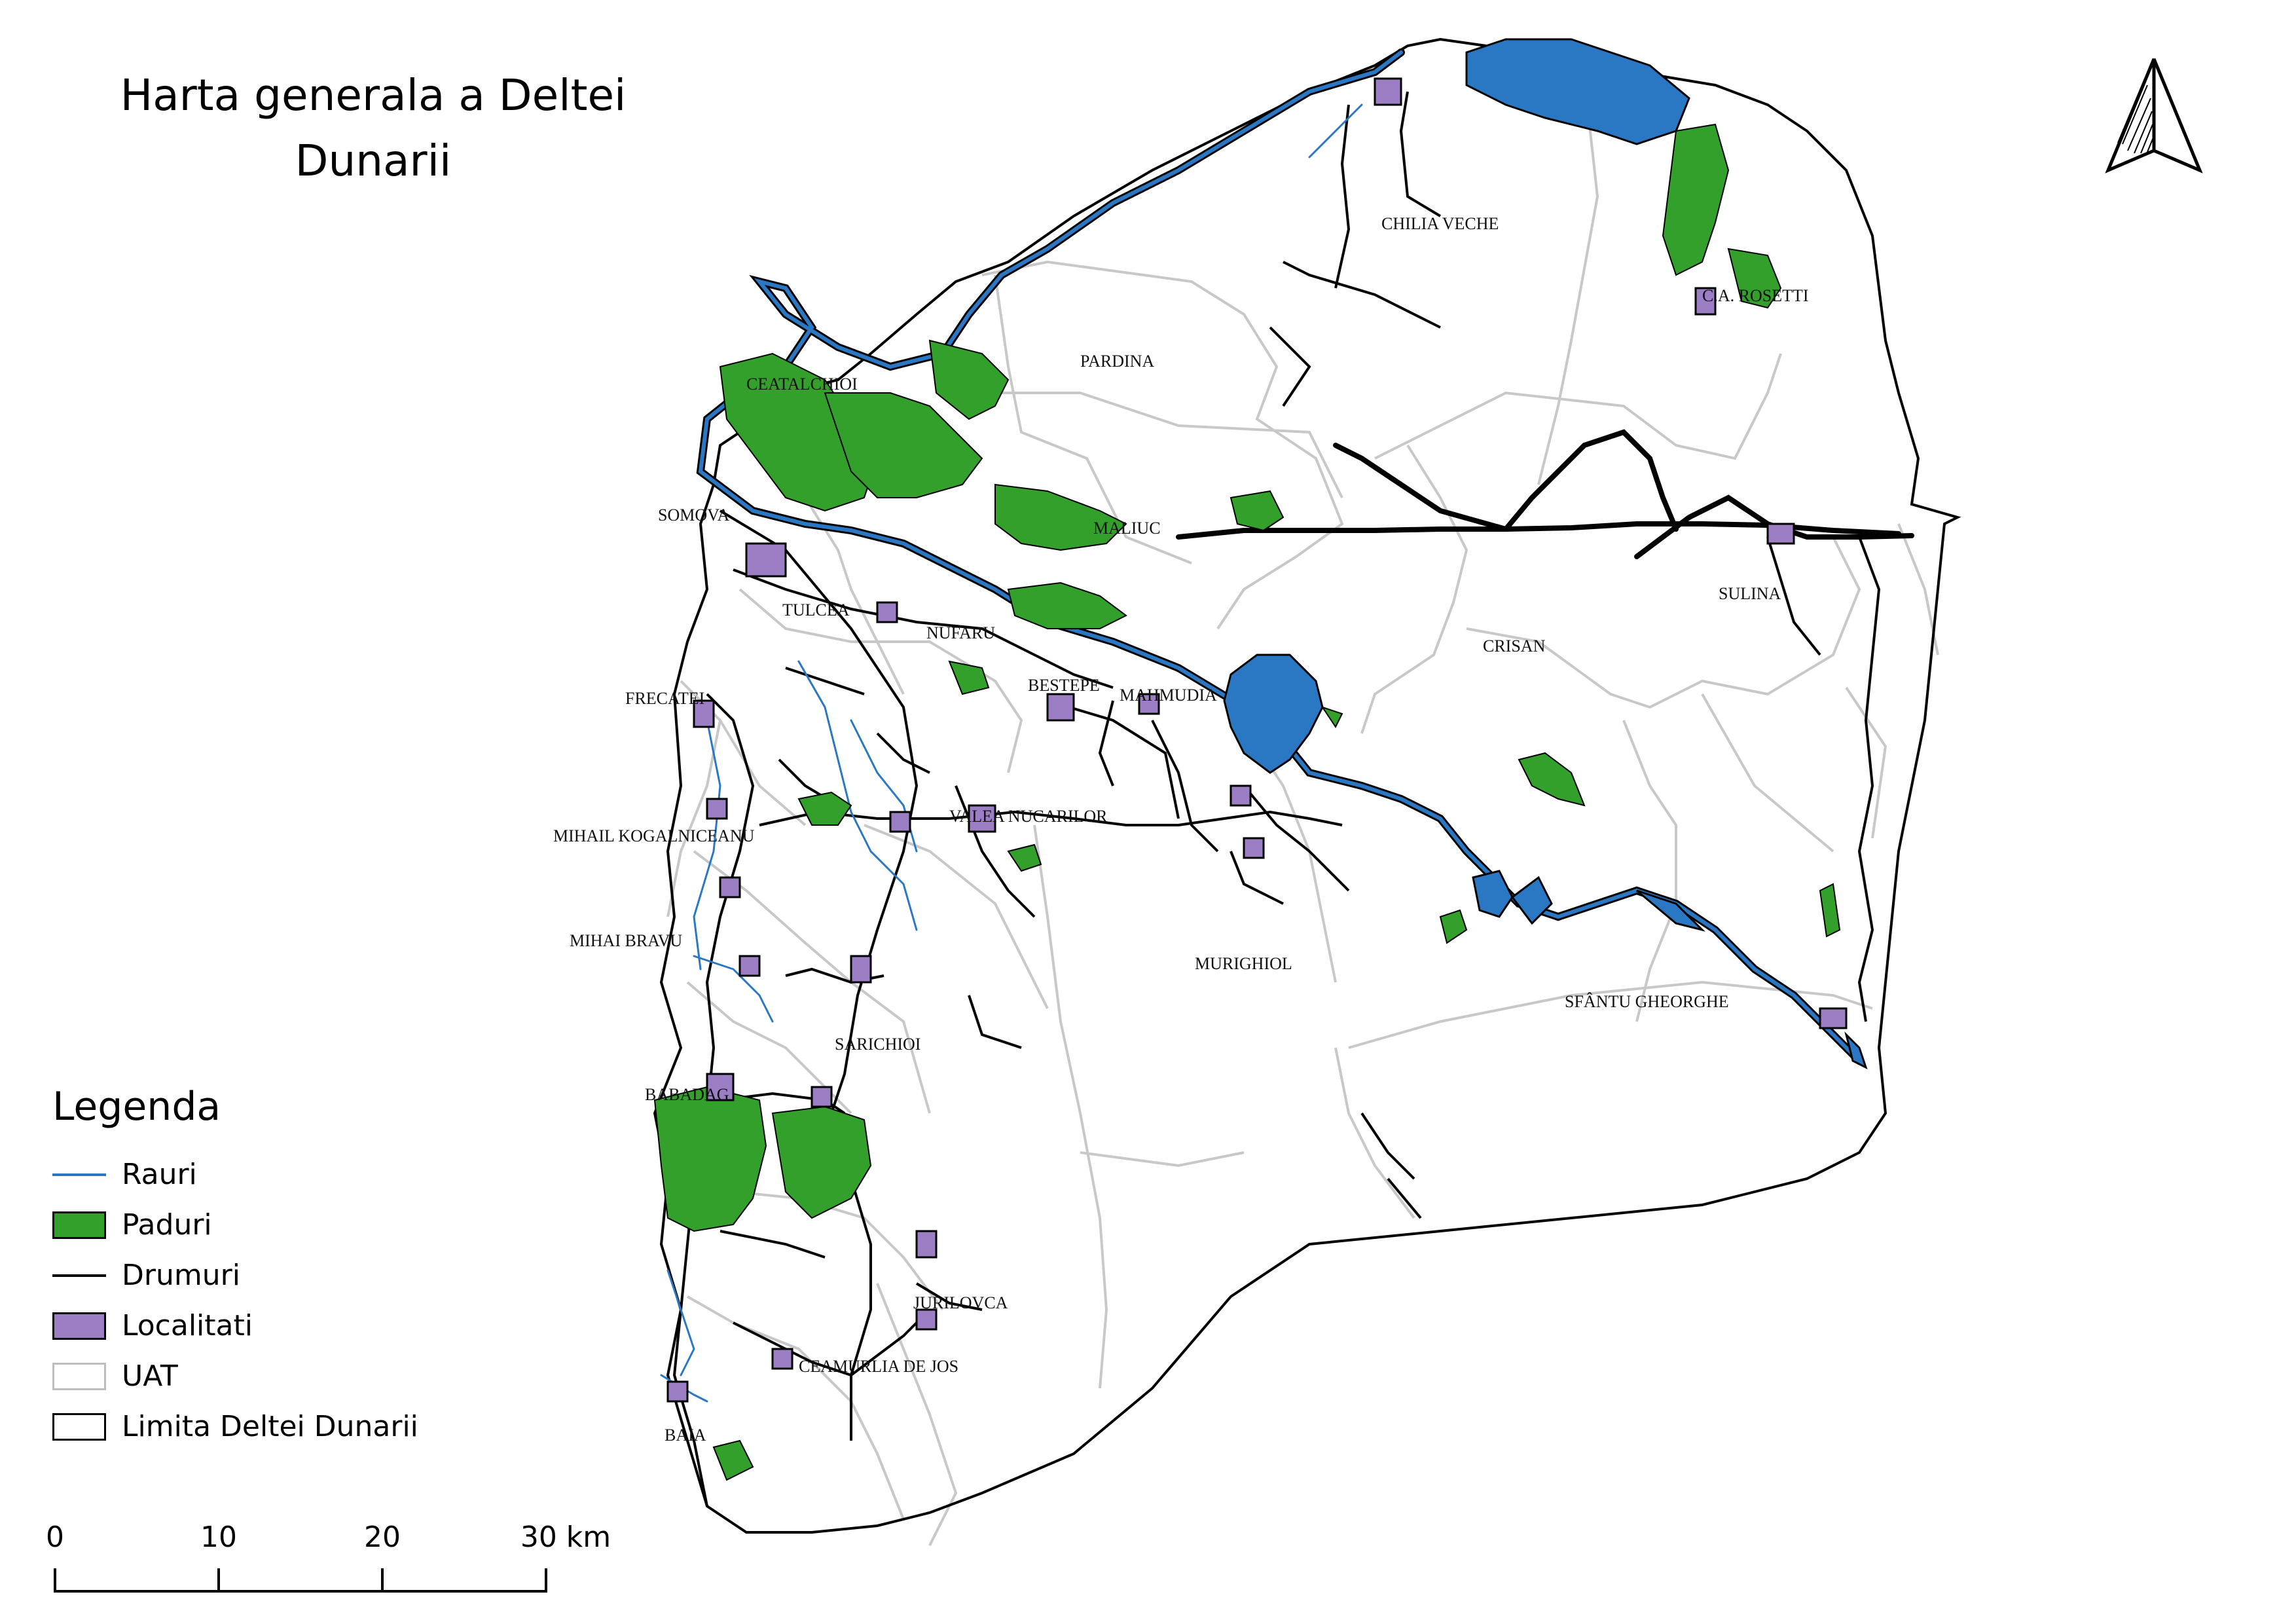 This screenshot has height=1624, width=2296. I want to click on place-label-nufaru: NUFARU, so click(960, 632).